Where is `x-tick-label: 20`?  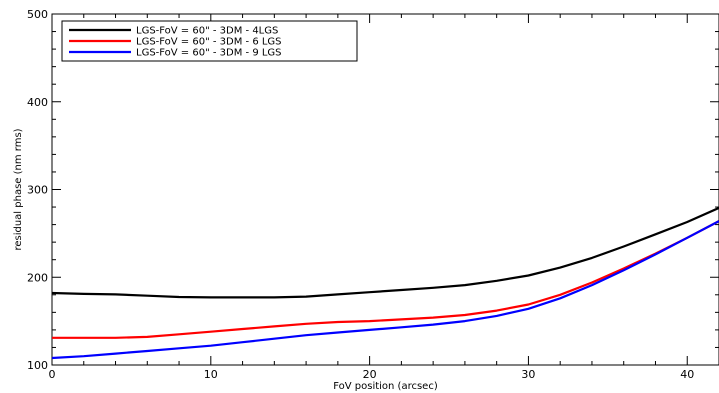
x-tick-label: 20 is located at coordinates (370, 374).